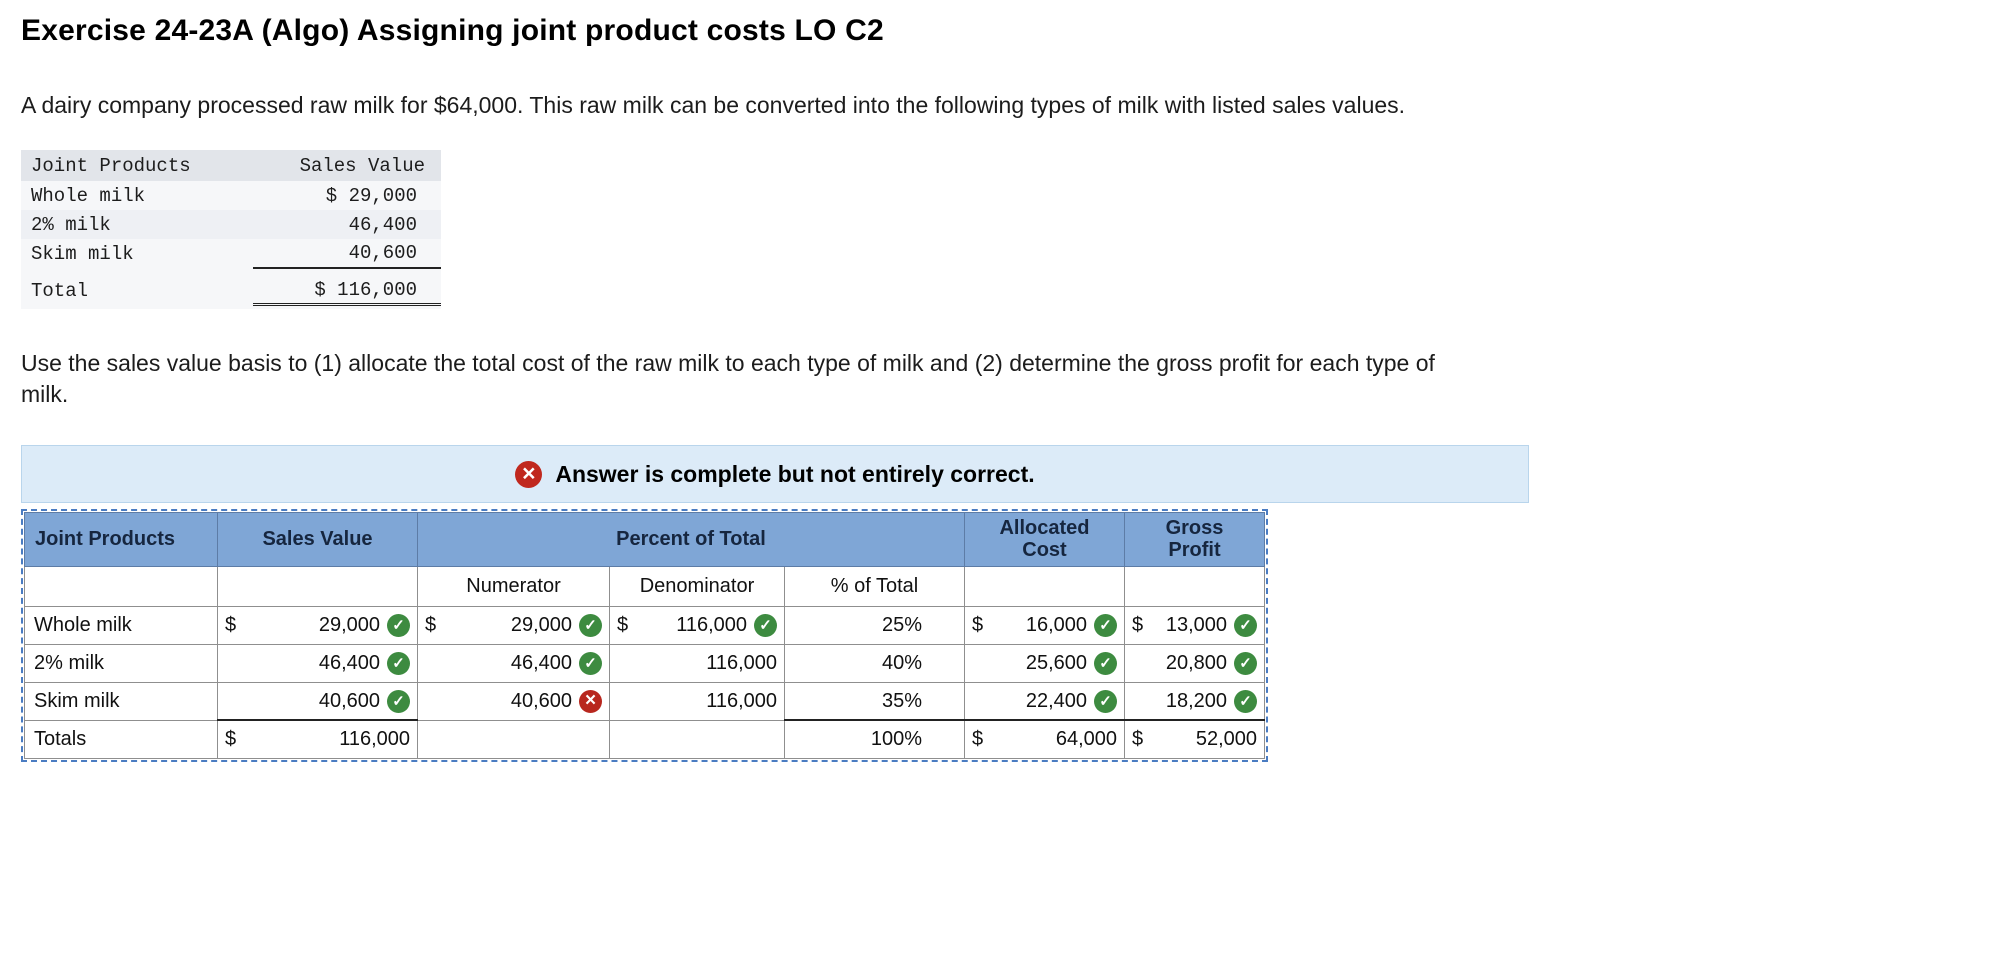  Describe the element at coordinates (231, 225) in the screenshot. I see `given-row-2pct-milk: 2% milk 46,400` at that location.